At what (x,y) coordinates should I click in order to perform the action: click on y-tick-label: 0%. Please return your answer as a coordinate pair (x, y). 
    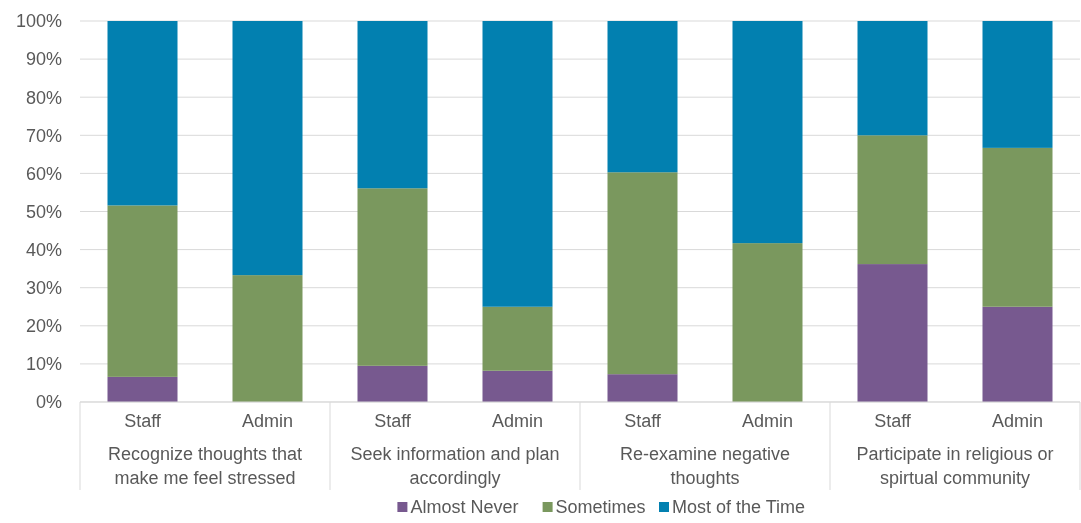
    Looking at the image, I should click on (48, 402).